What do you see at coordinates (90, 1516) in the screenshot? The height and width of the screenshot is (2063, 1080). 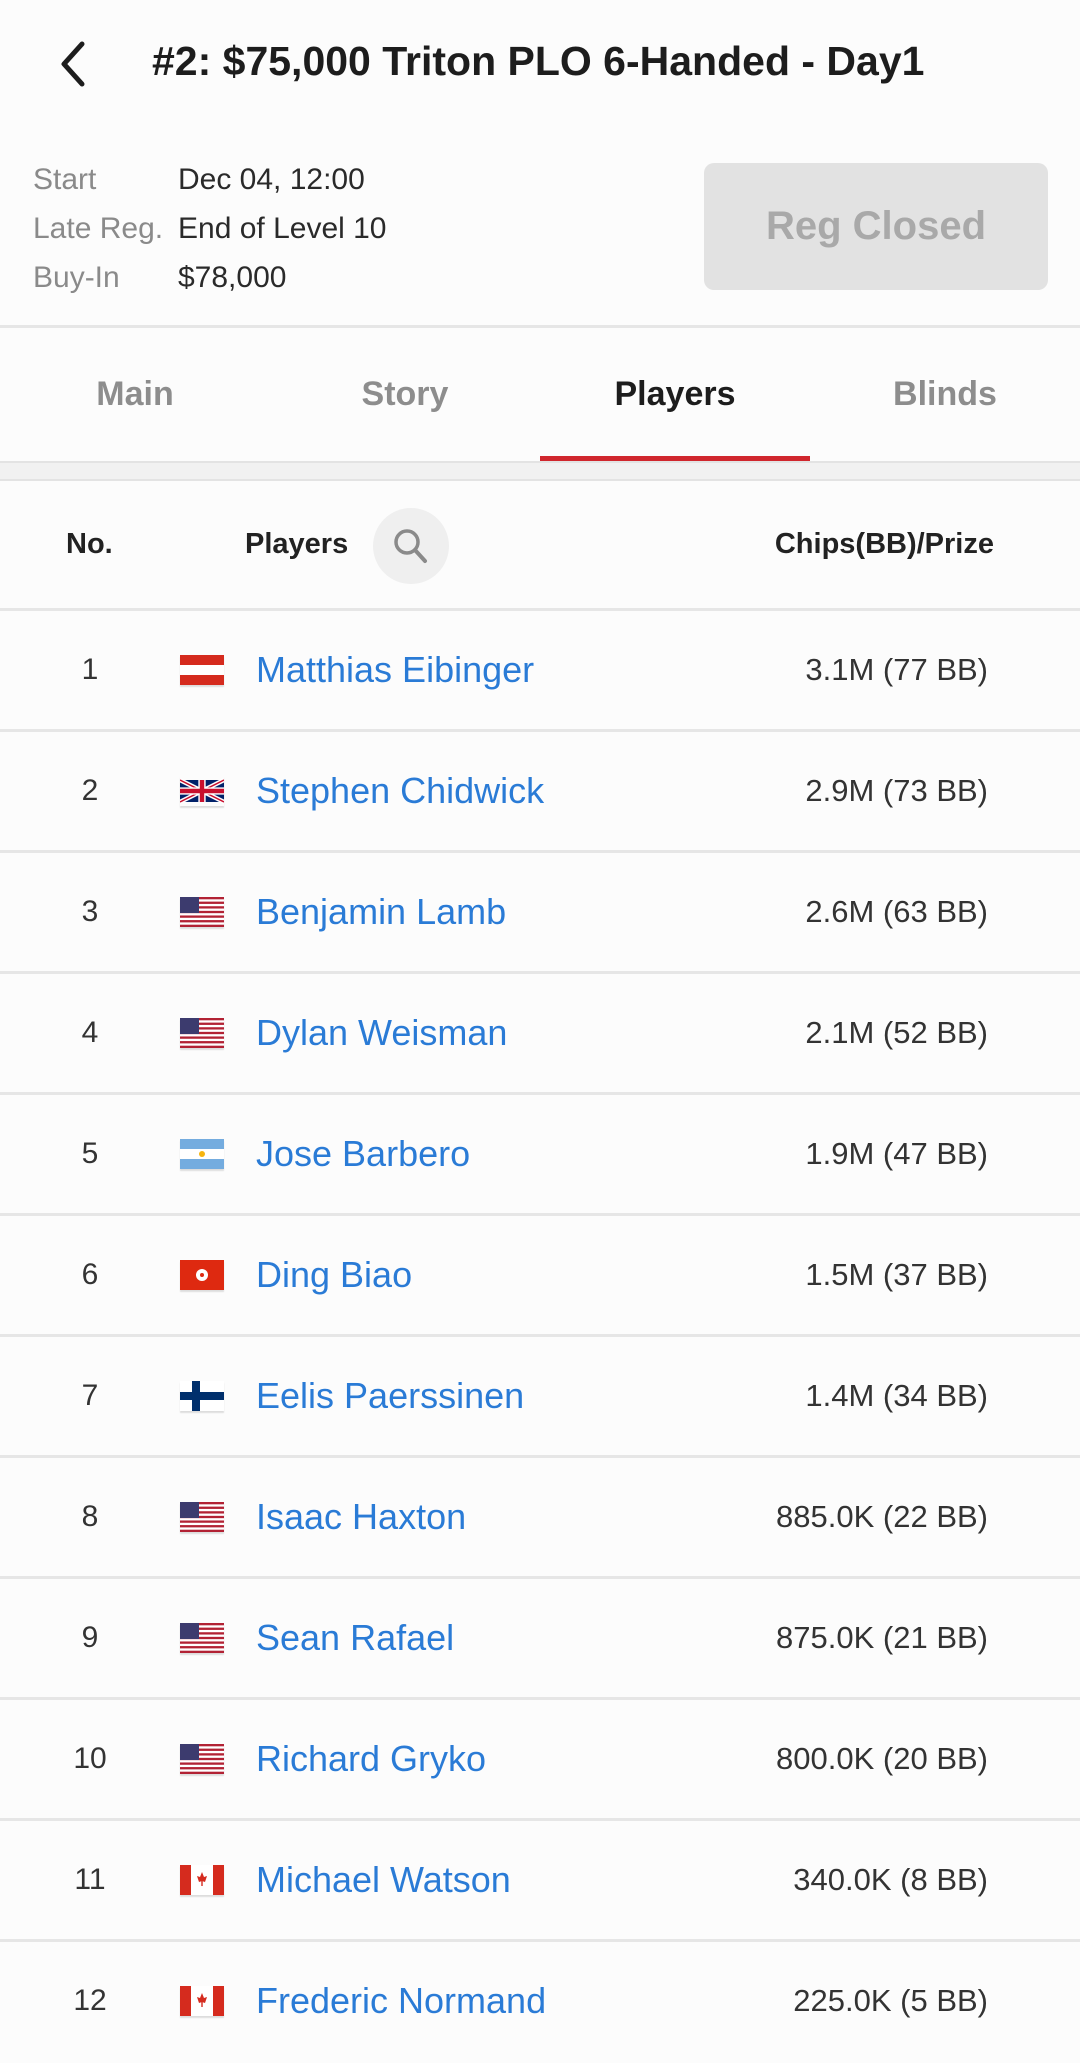 I see `rank-number: 8` at bounding box center [90, 1516].